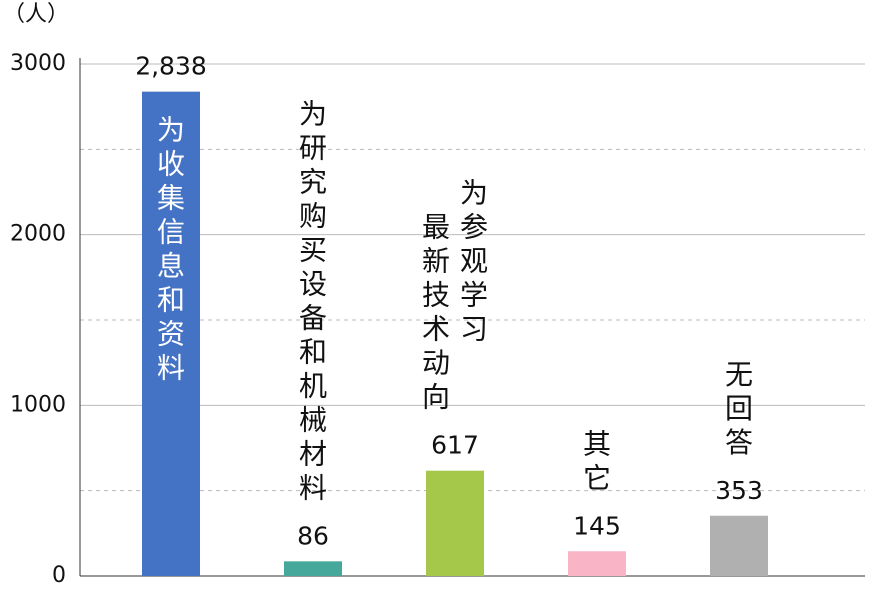  What do you see at coordinates (597, 460) in the screenshot?
I see `category-label: 其它` at bounding box center [597, 460].